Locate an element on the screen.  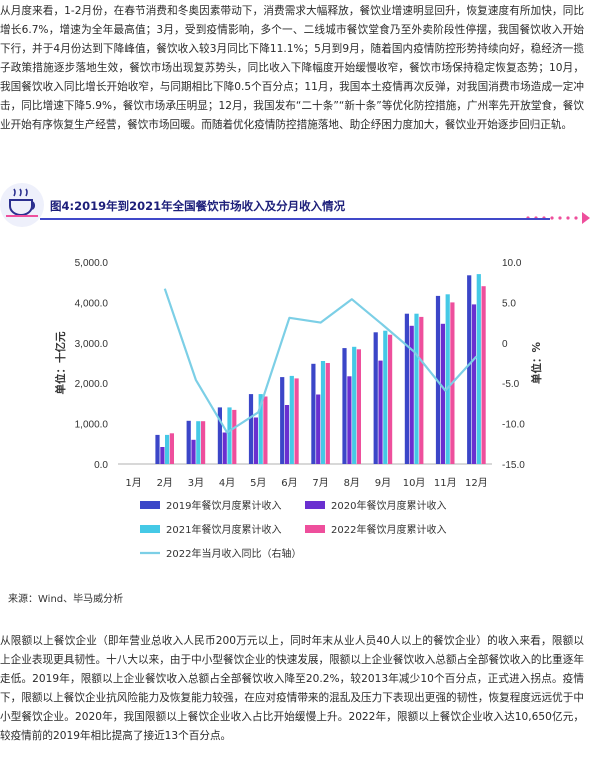
legend-line-label: 2022年当月收入同比（右轴） is located at coordinates (233, 553).